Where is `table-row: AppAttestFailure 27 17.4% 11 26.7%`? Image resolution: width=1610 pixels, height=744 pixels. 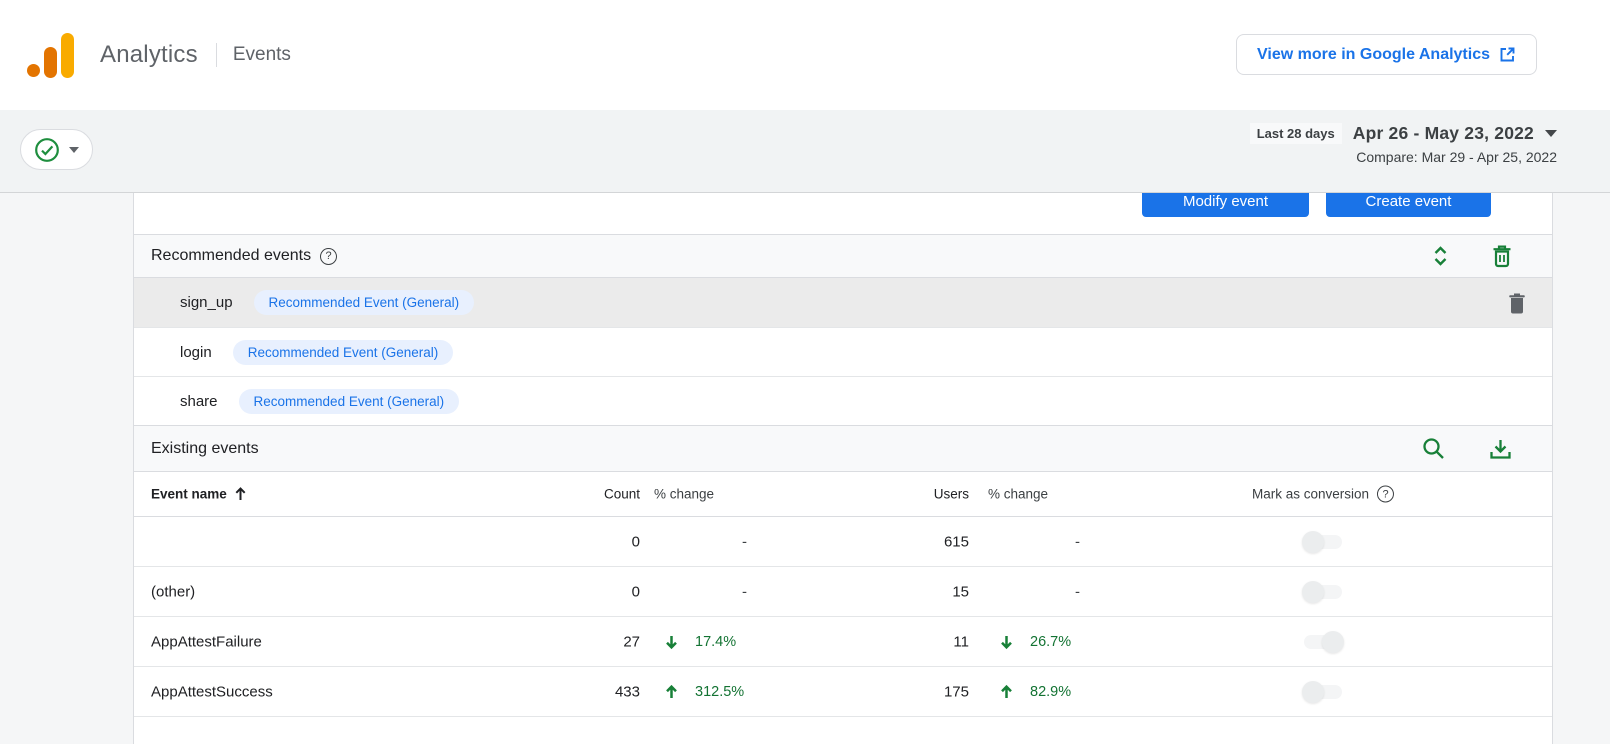
table-row: AppAttestFailure 27 17.4% 11 26.7% is located at coordinates (843, 642).